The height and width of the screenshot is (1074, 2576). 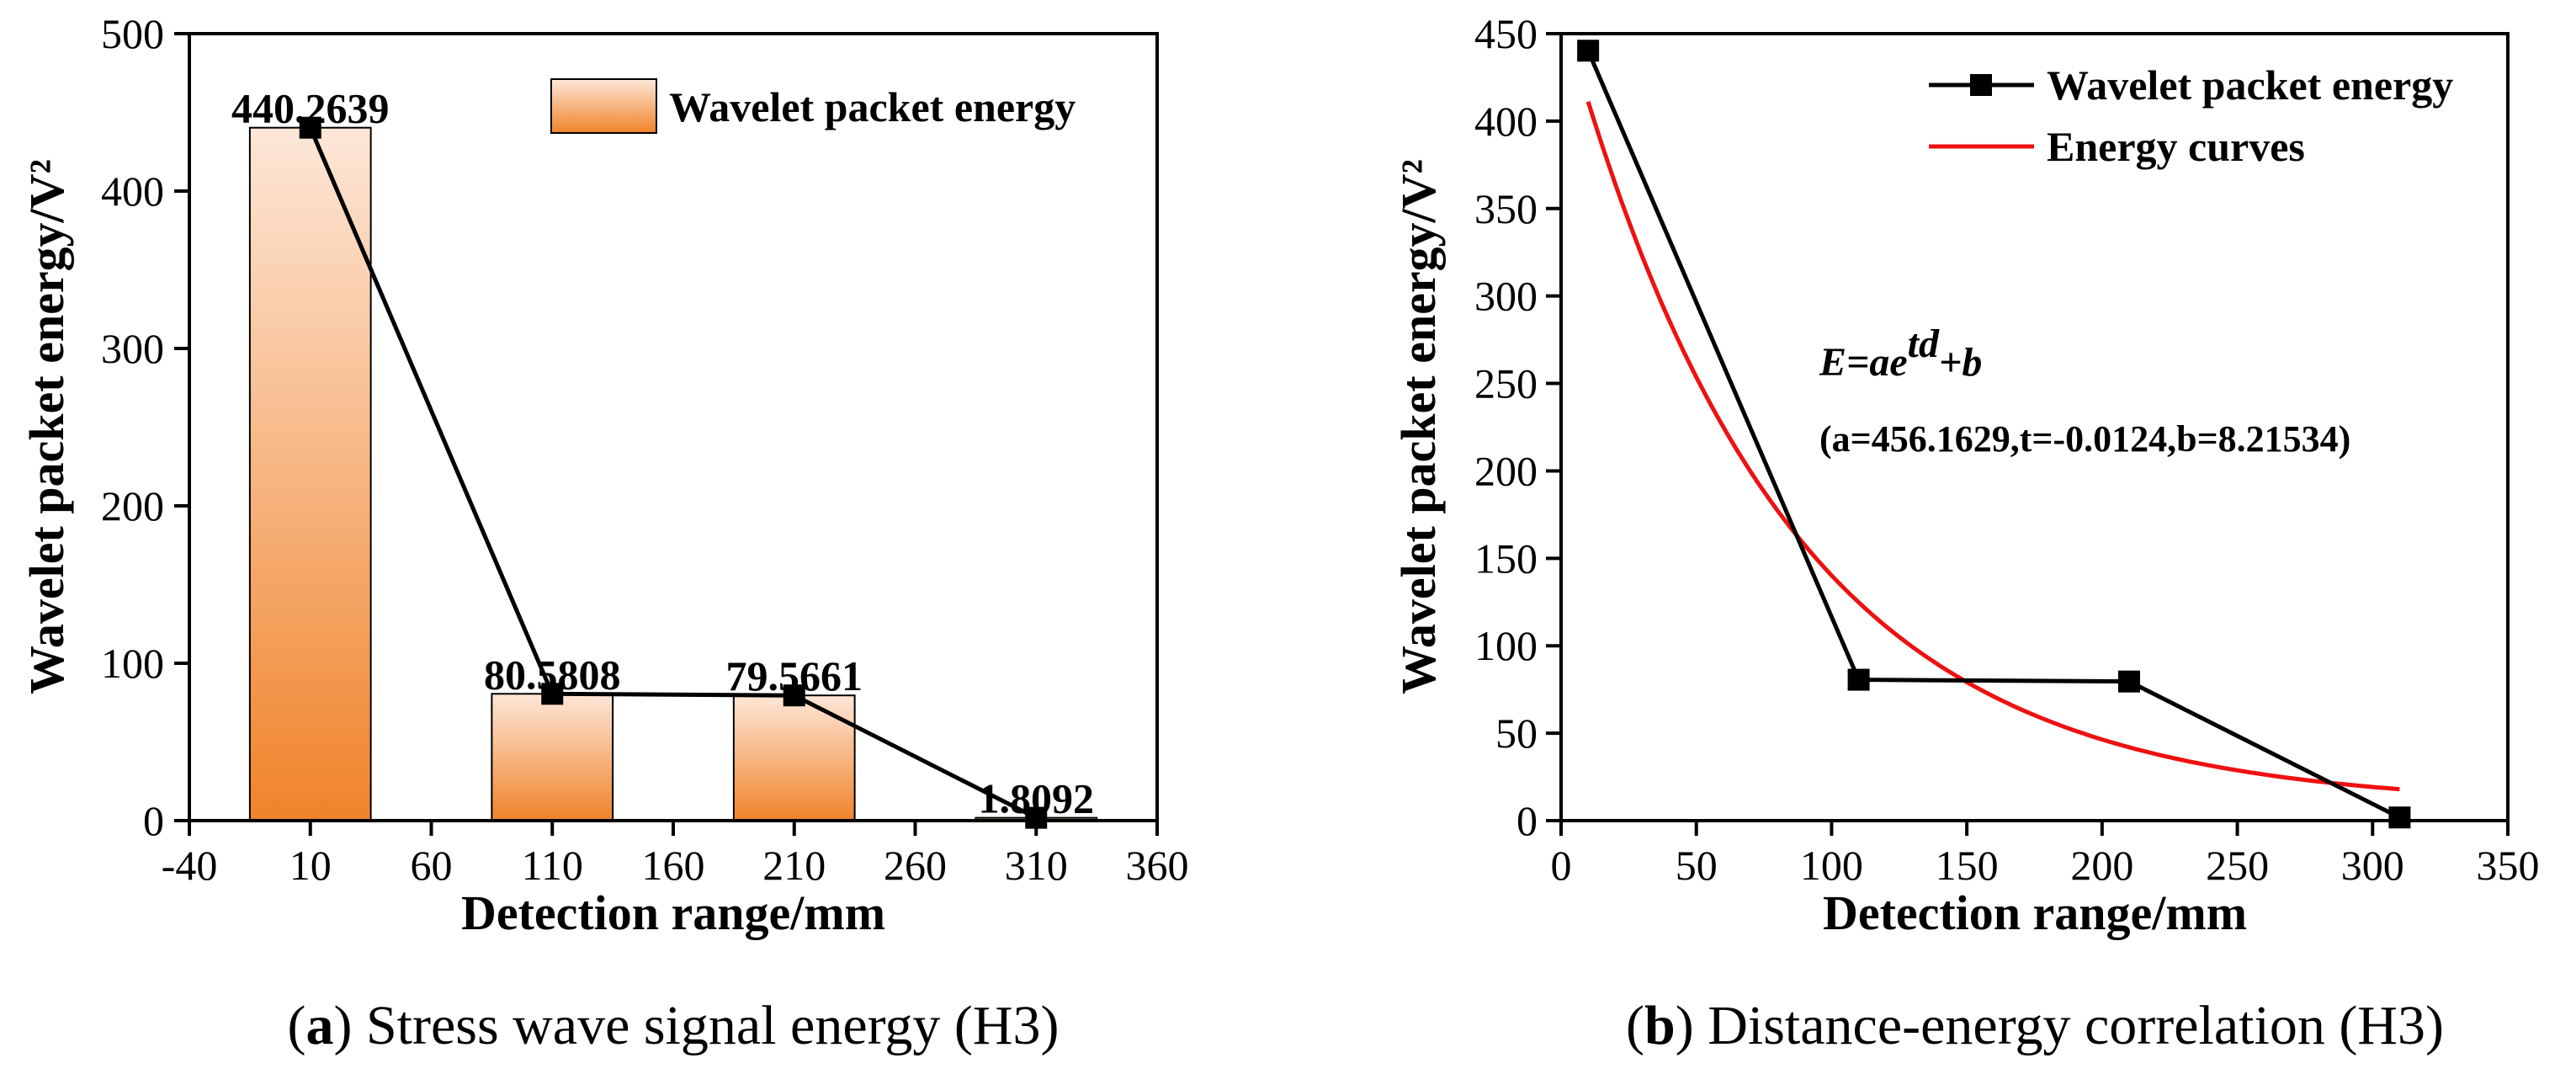 What do you see at coordinates (190, 865) in the screenshot?
I see `x-tick-label: -40` at bounding box center [190, 865].